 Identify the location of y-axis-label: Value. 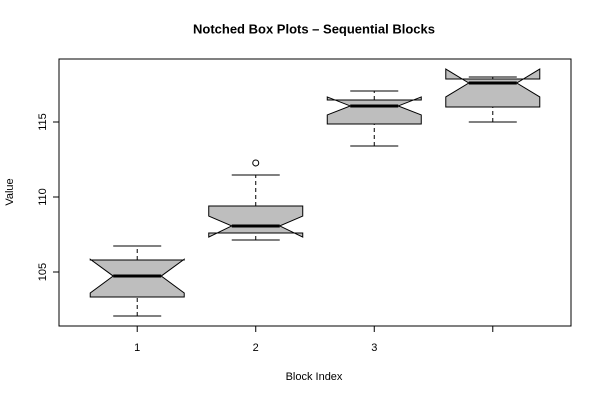
(10, 191).